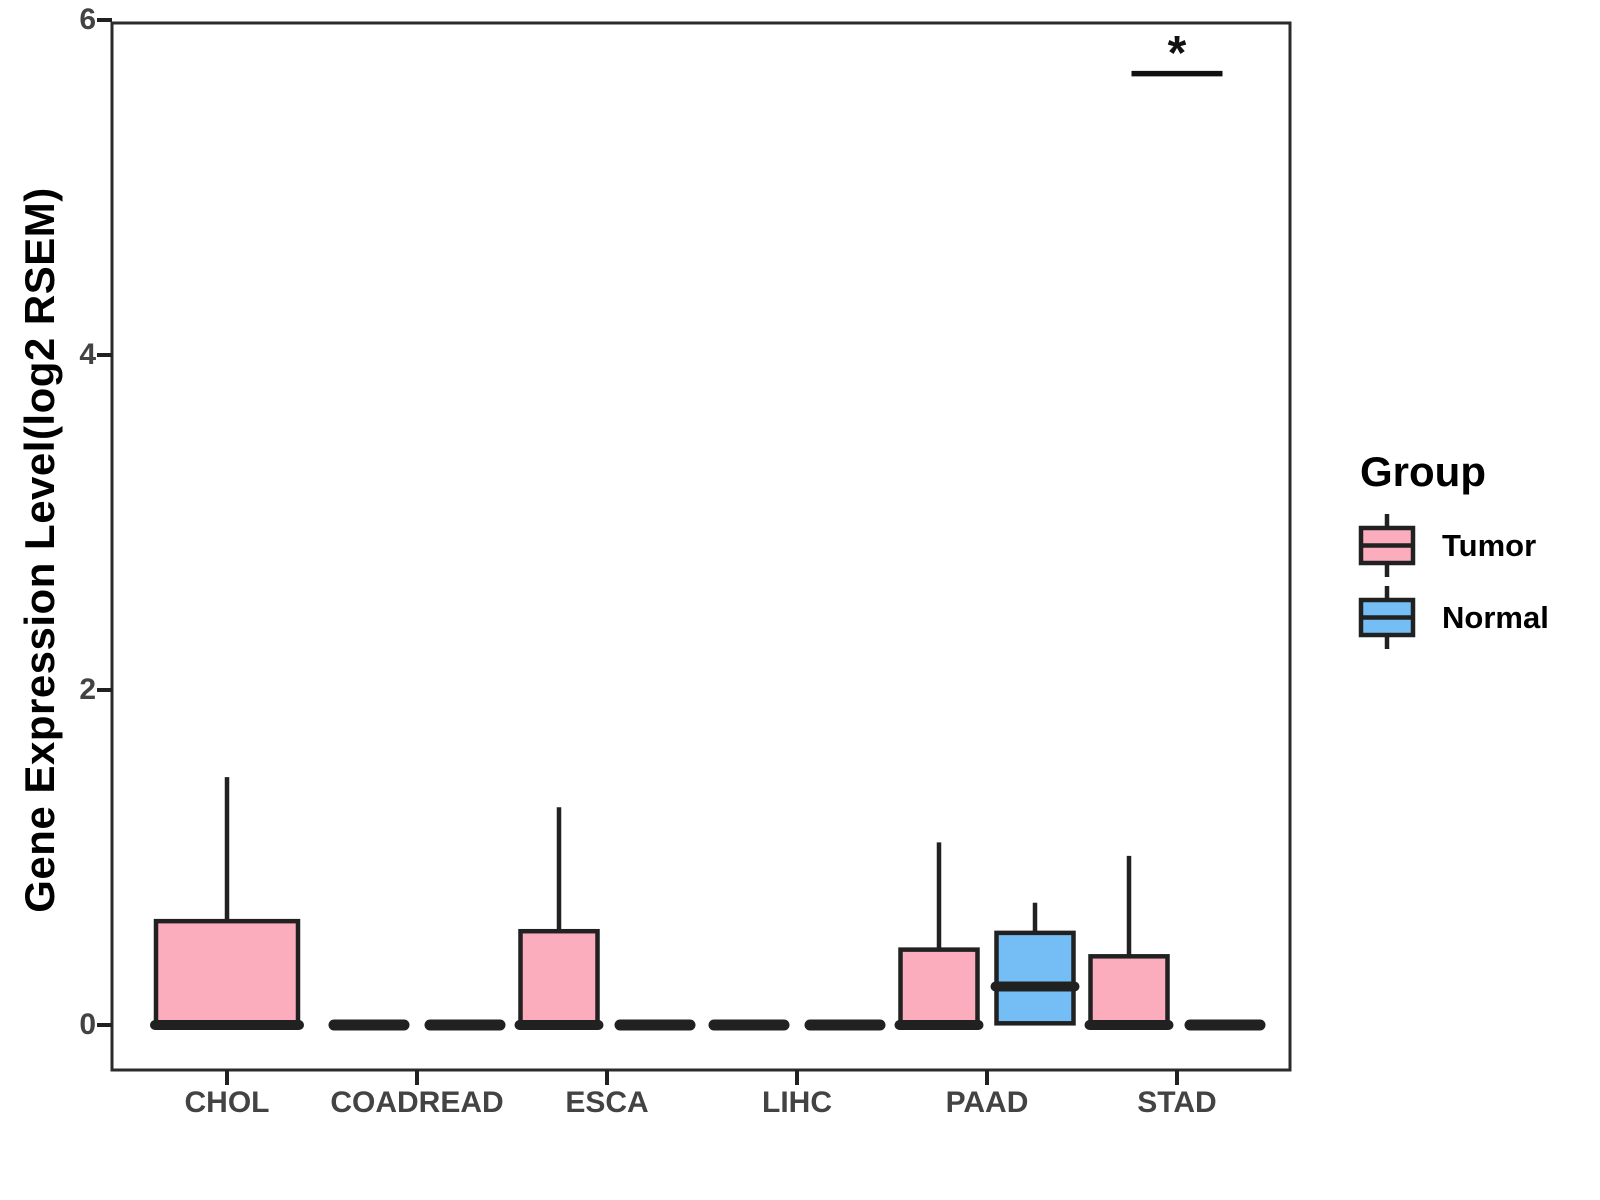  I want to click on legend-item-normal: Normal, so click(1478, 618).